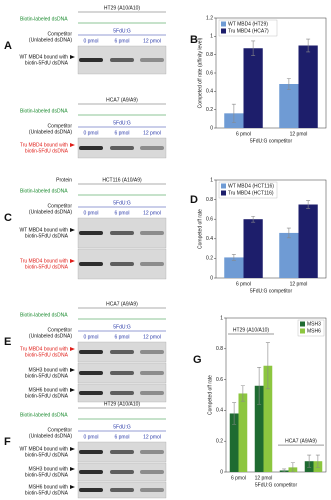  What do you see at coordinates (49, 487) in the screenshot?
I see `band-label: MSH6 bound with` at bounding box center [49, 487].